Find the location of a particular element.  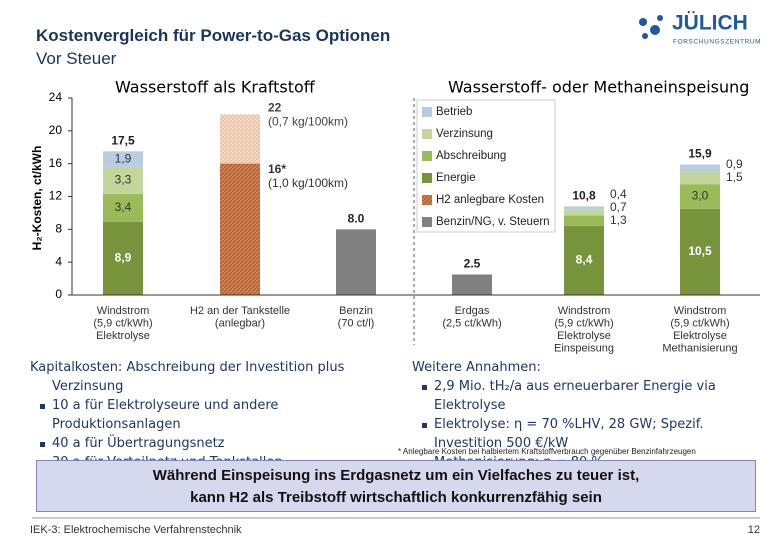

value-label: 0,7 is located at coordinates (618, 207).